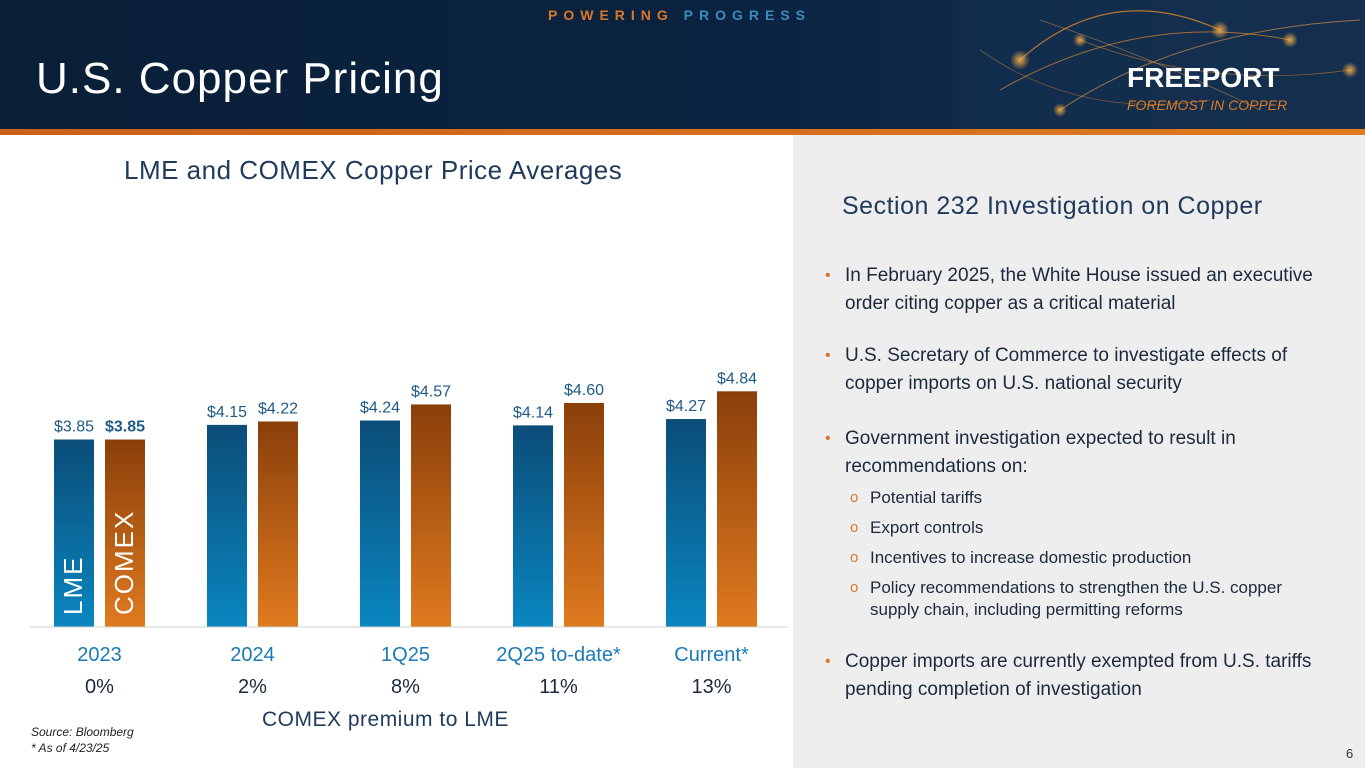  Describe the element at coordinates (82, 732) in the screenshot. I see `source-line: Source: Bloomberg` at that location.